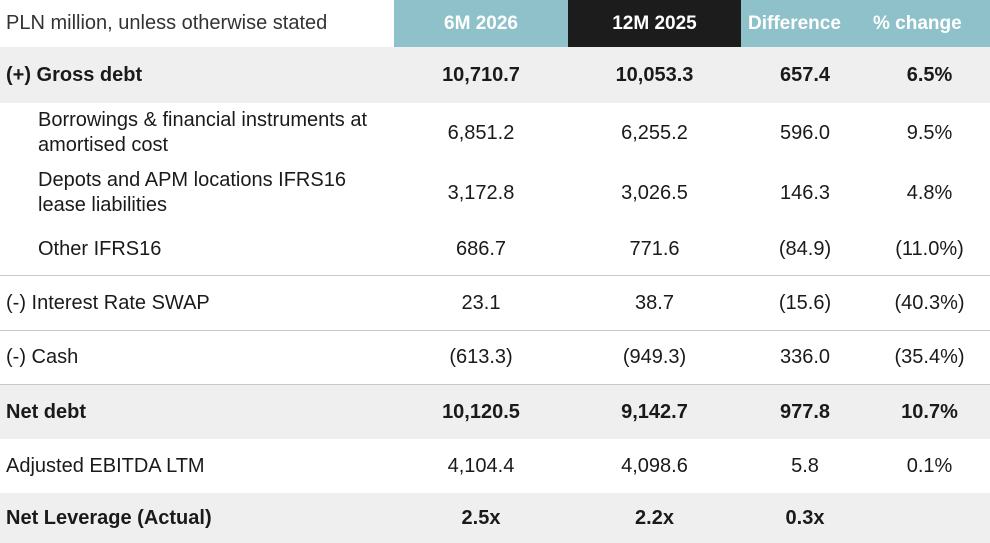  I want to click on value-12m-2025: 9,142.7, so click(654, 411).